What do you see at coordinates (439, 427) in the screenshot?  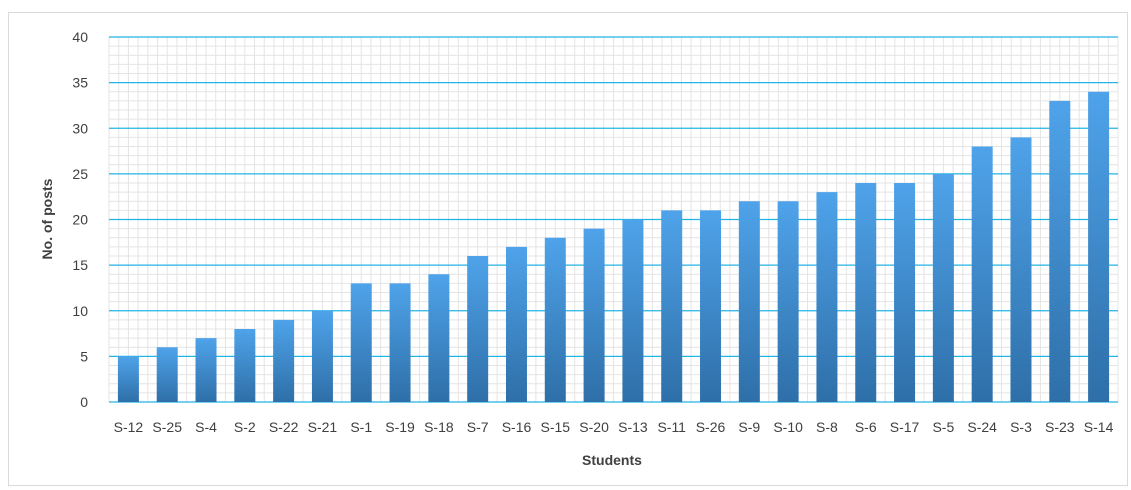 I see `x-tick-label: S-18` at bounding box center [439, 427].